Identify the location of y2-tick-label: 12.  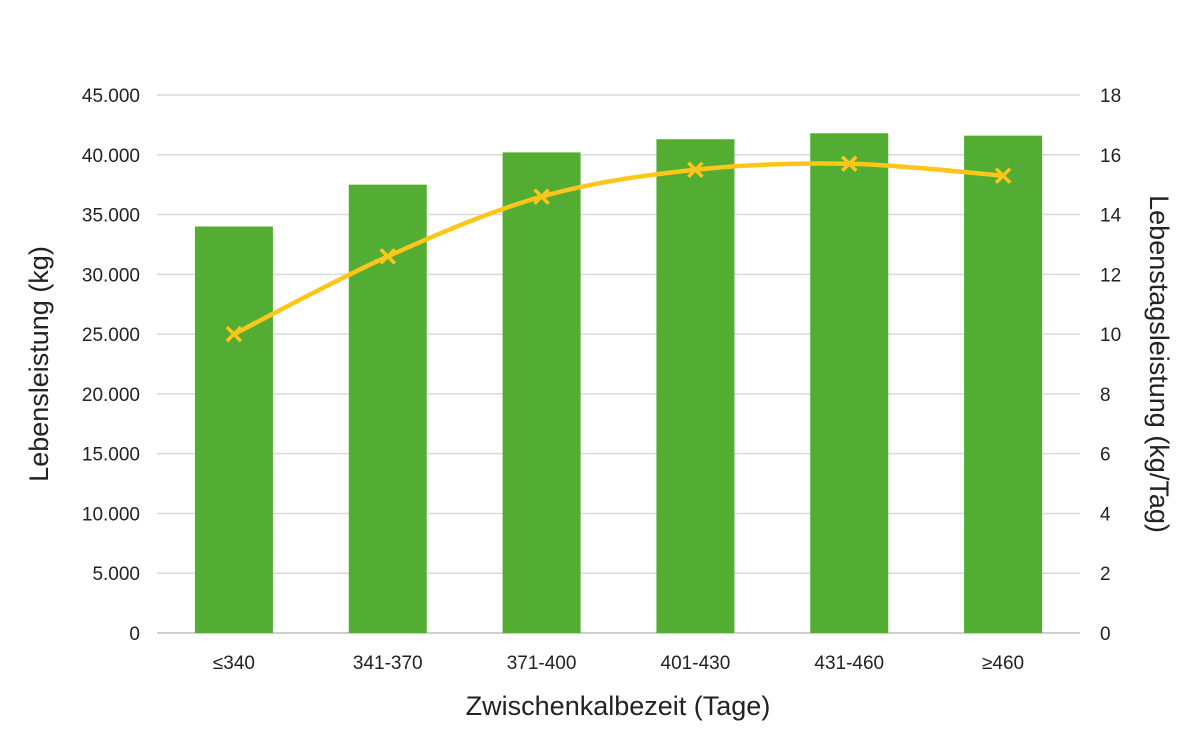
(1110, 275).